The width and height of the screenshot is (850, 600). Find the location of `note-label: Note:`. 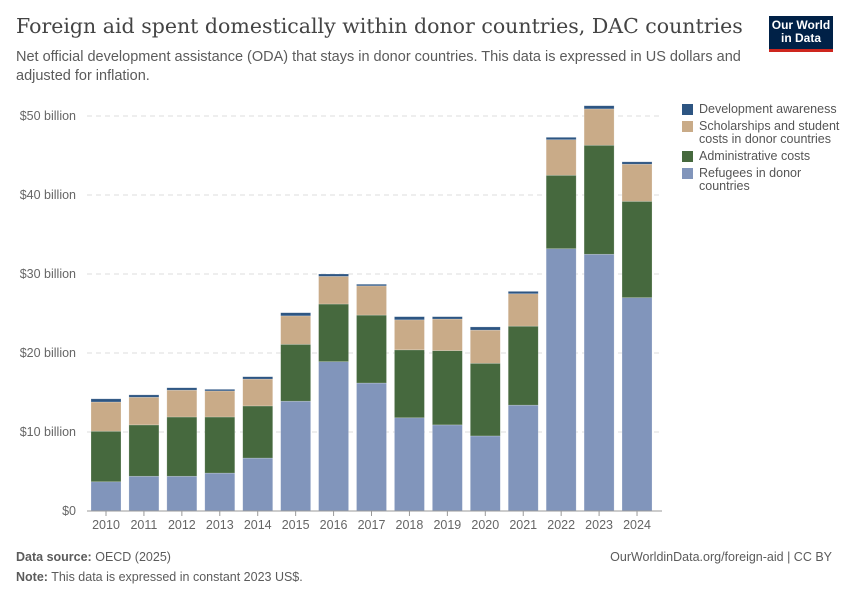

note-label: Note: is located at coordinates (32, 577).